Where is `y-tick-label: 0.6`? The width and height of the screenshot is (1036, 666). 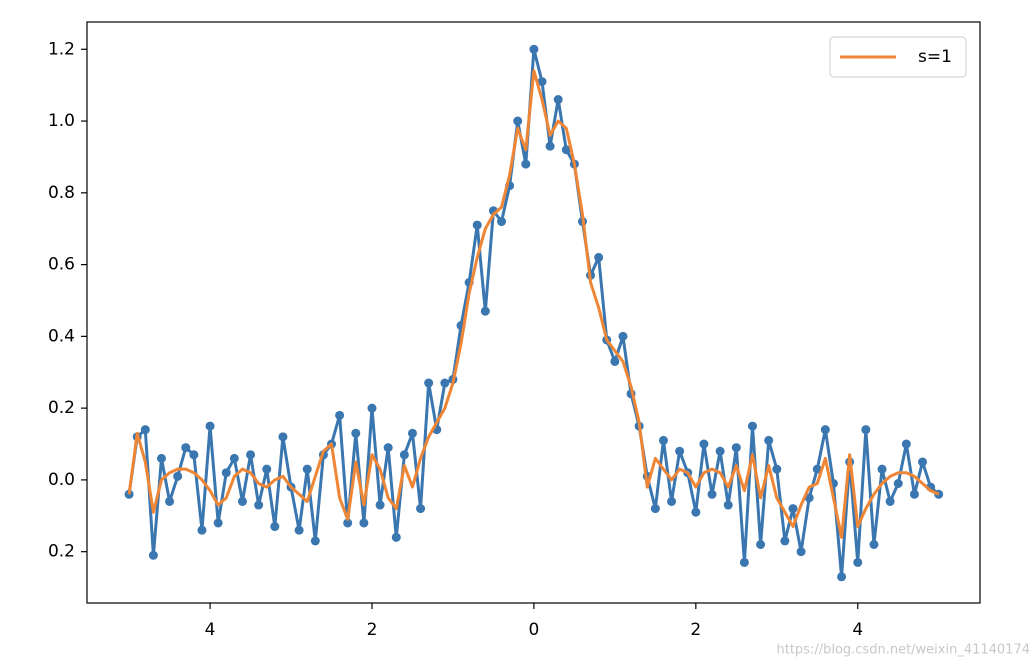 y-tick-label: 0.6 is located at coordinates (61, 265).